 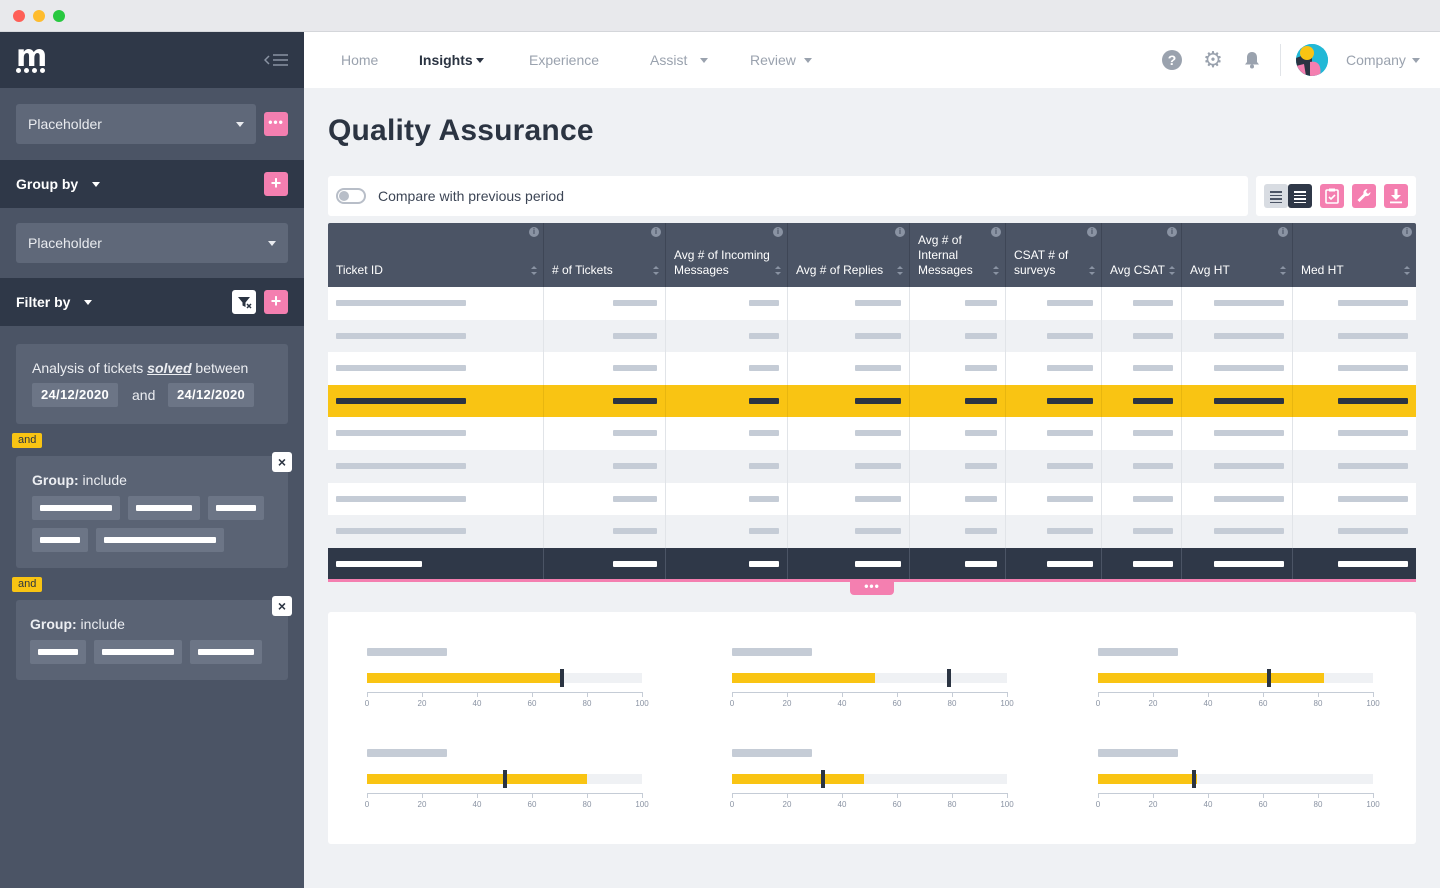 I want to click on gauge-tick: 80, so click(x=1318, y=801).